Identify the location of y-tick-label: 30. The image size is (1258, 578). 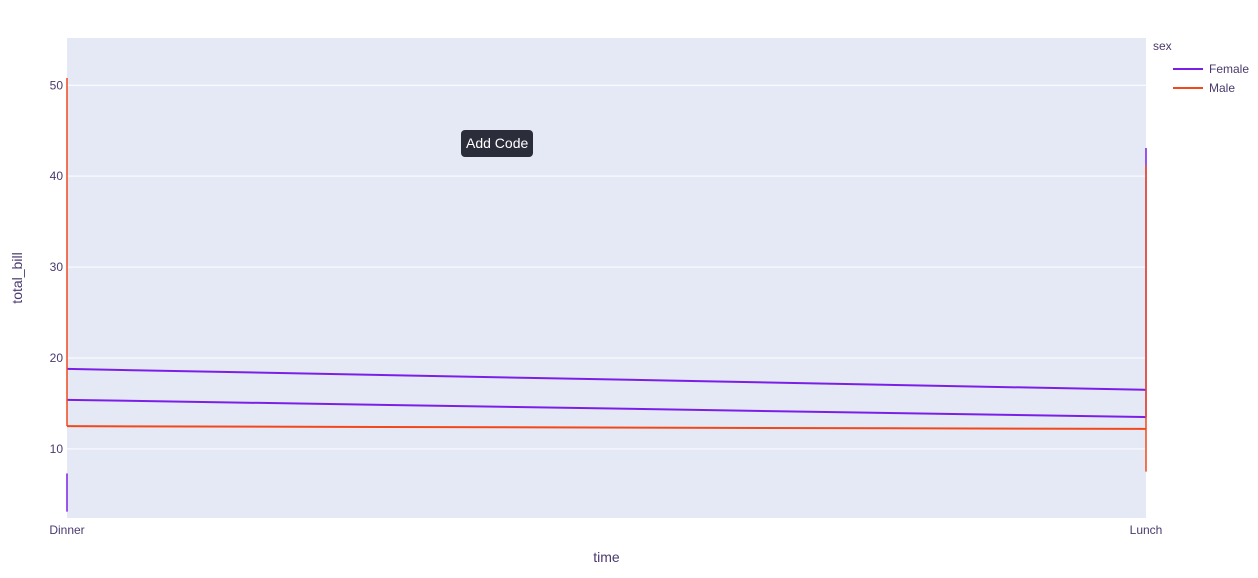
(57, 267).